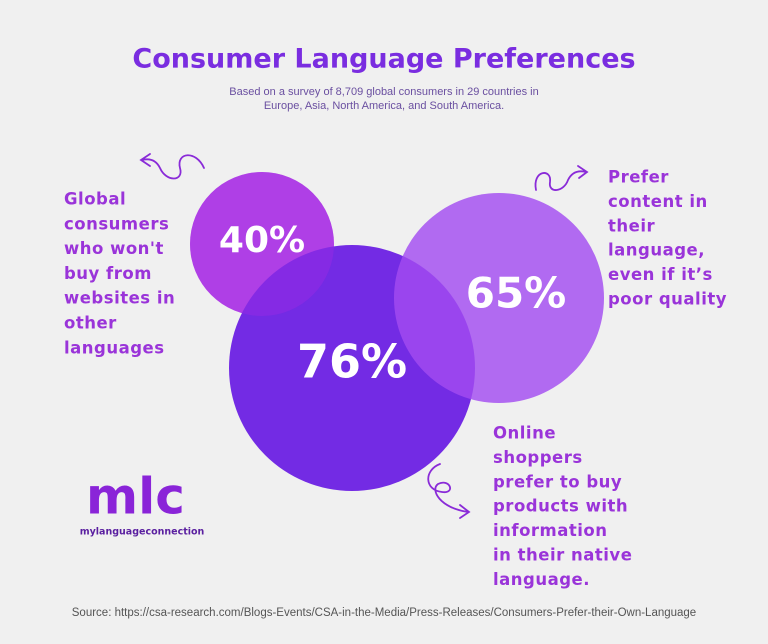 The image size is (768, 644). I want to click on label-line: Global, so click(95, 199).